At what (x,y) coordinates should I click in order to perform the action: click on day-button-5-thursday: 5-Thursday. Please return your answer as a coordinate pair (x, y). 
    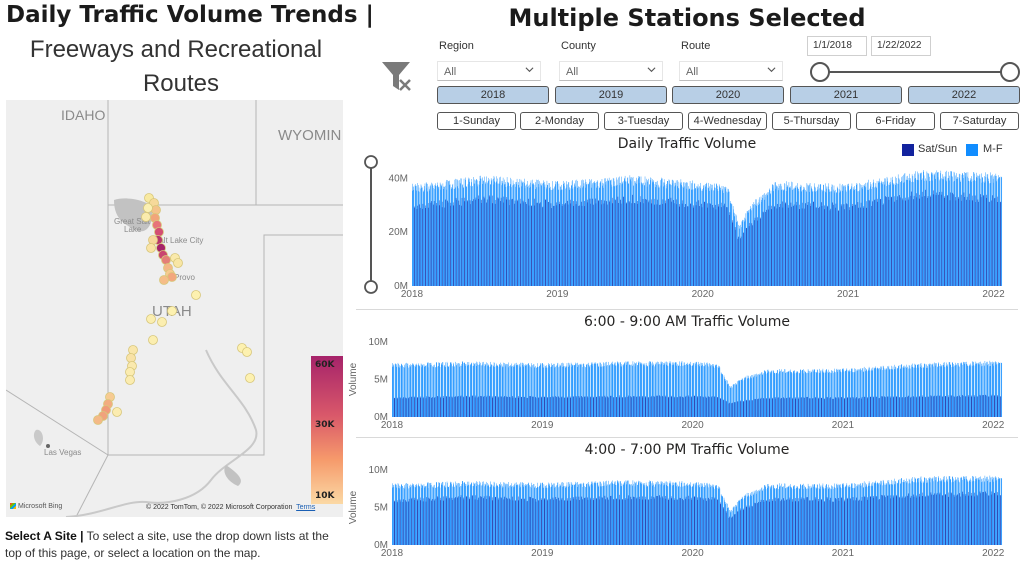
    Looking at the image, I should click on (811, 121).